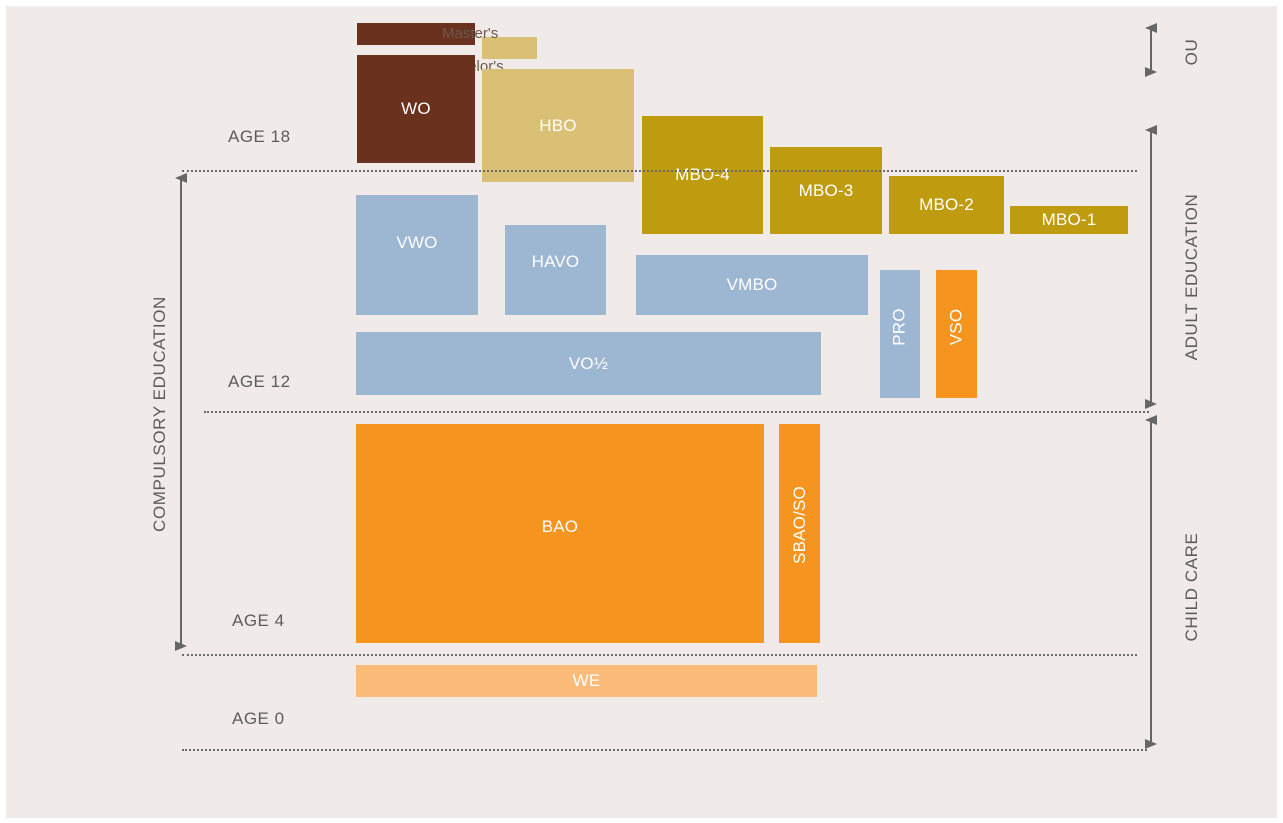 This screenshot has height=823, width=1283. I want to click on block-wo-label: WO, so click(416, 108).